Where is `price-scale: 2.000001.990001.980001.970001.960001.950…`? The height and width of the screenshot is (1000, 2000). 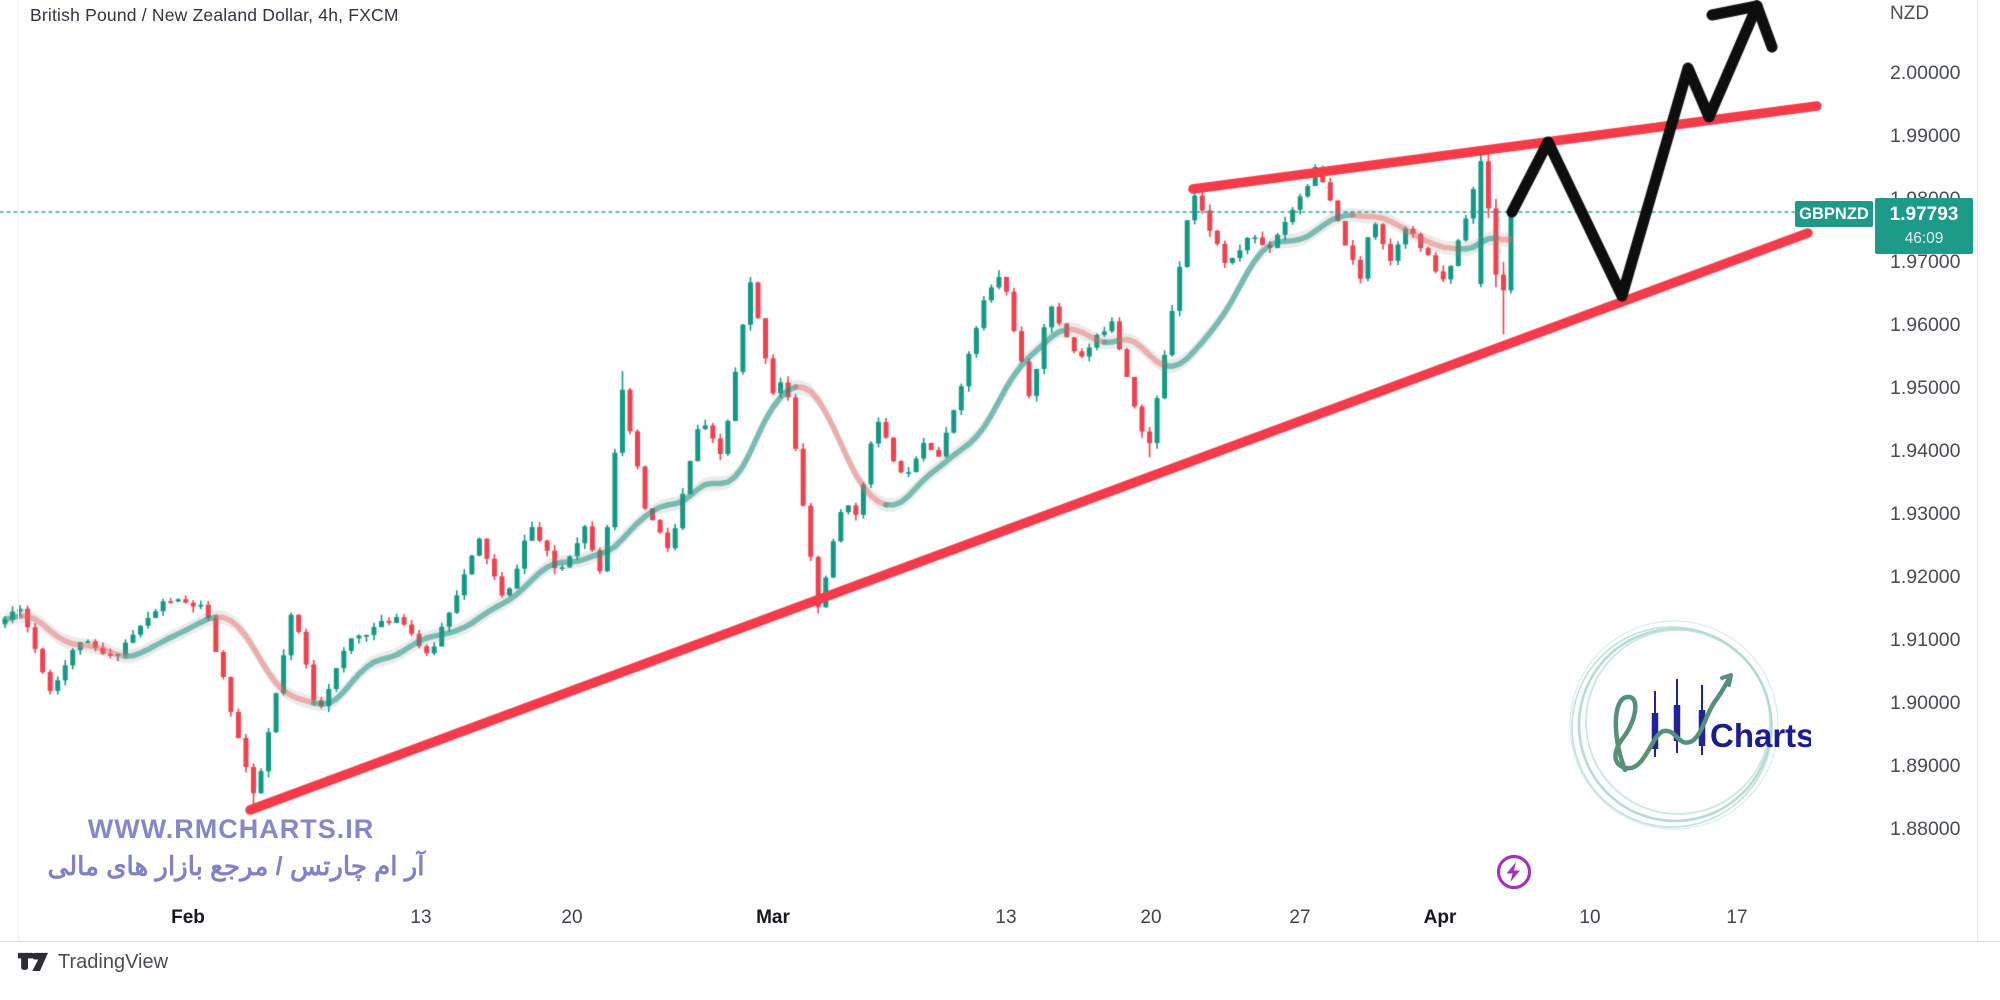
price-scale: 2.000001.990001.980001.970001.960001.950… is located at coordinates (1890, 470).